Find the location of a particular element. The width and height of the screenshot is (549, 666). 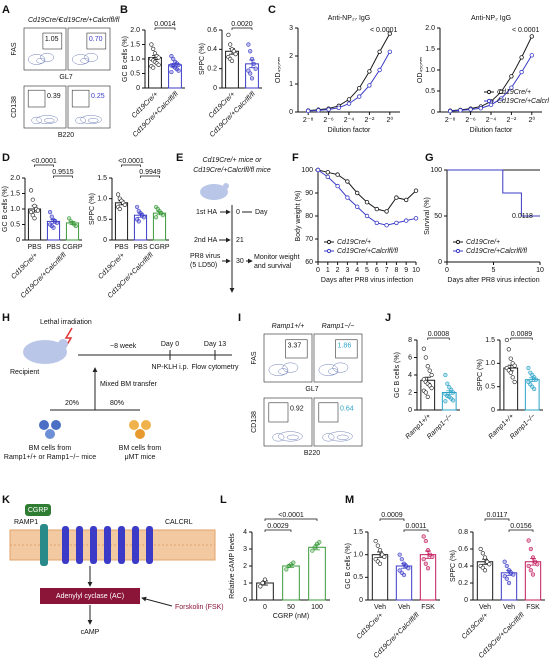

x-axis-label: Dilution factor is located at coordinates (491, 130).